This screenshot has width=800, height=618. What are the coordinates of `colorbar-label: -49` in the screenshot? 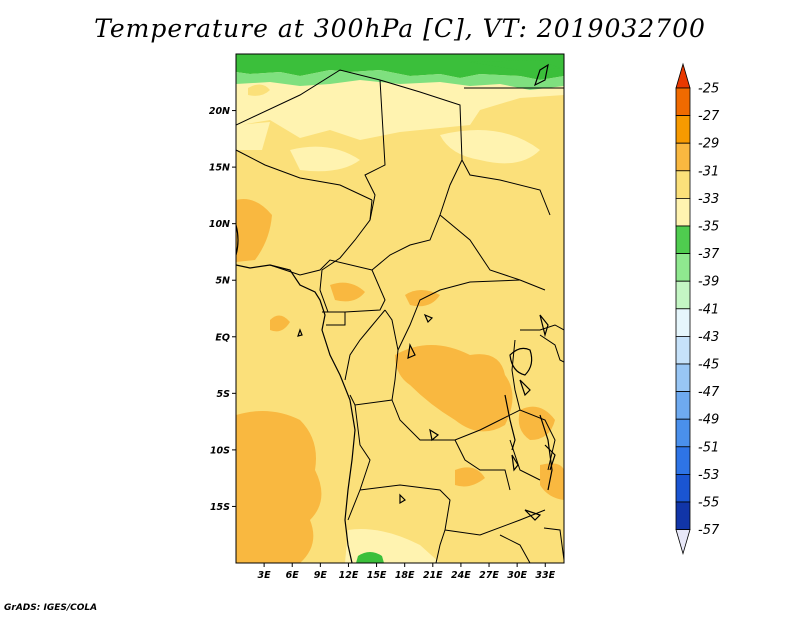 It's located at (708, 420).